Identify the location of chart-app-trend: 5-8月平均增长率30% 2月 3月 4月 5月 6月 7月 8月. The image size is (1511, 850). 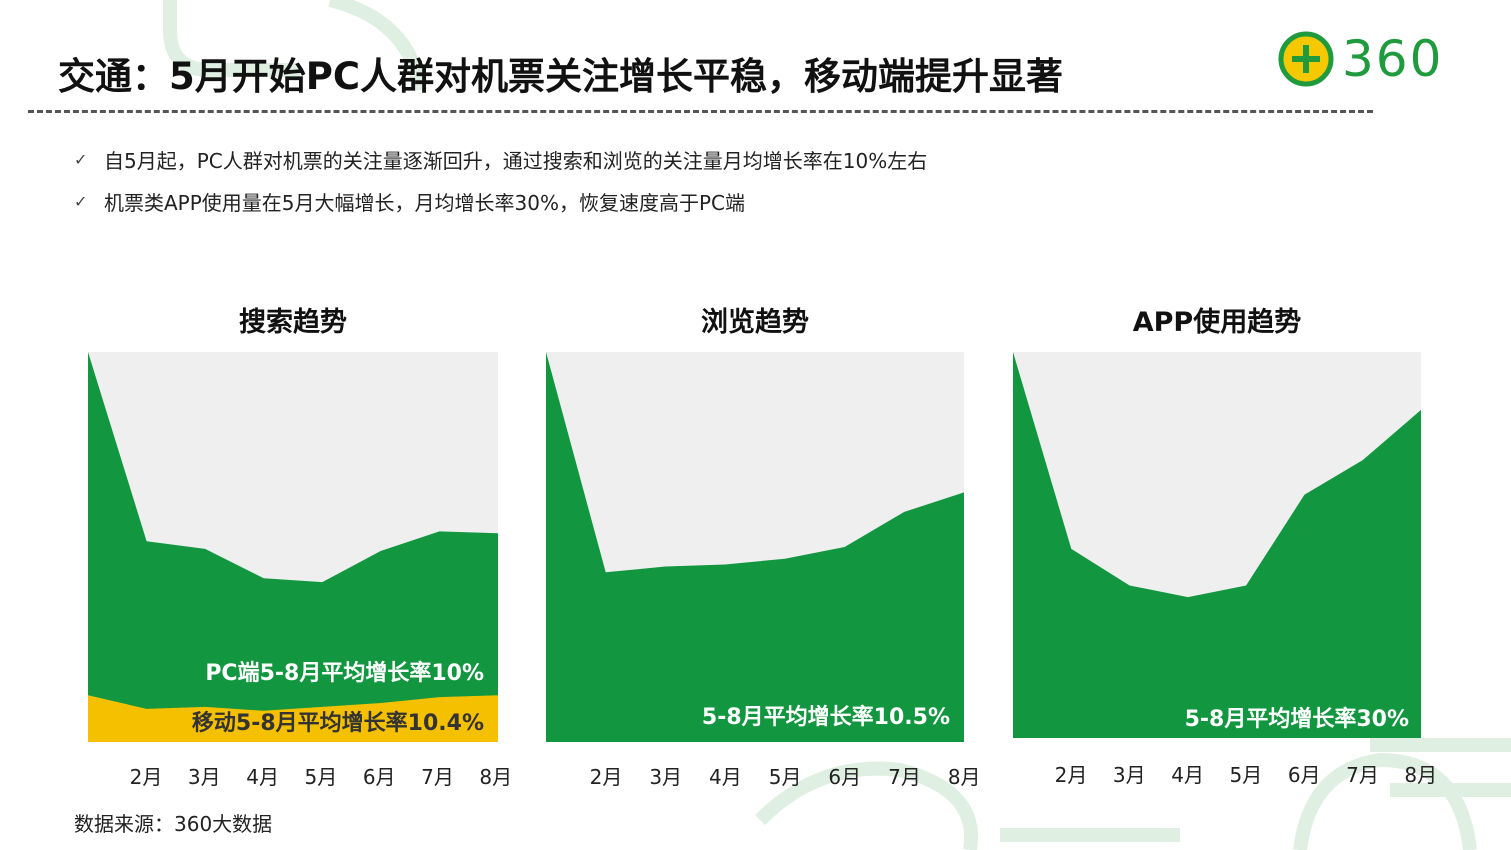
(1224, 569).